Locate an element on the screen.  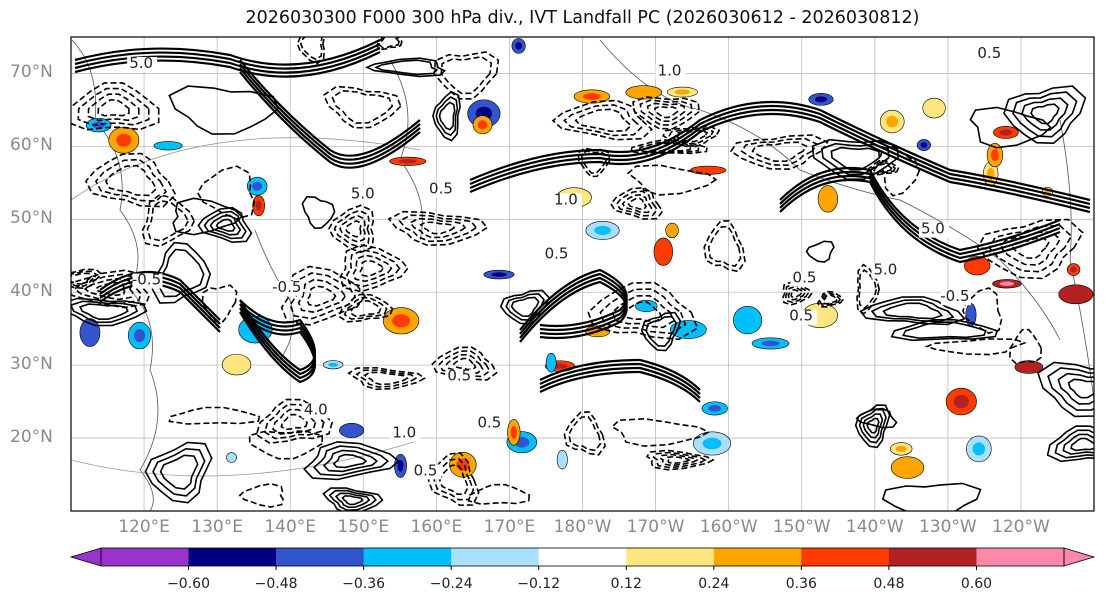
contour-label: 0.5 is located at coordinates (557, 253).